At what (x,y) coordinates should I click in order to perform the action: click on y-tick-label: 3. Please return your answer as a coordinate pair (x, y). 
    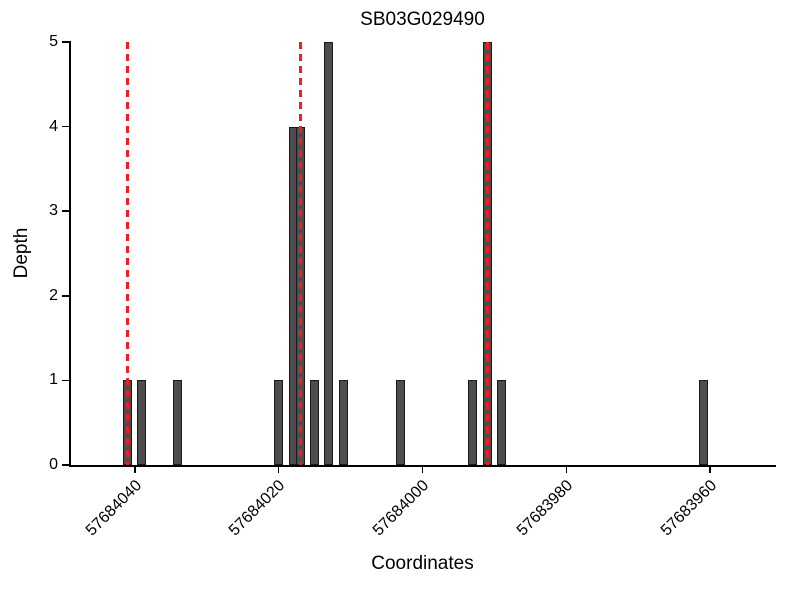
    Looking at the image, I should click on (53, 211).